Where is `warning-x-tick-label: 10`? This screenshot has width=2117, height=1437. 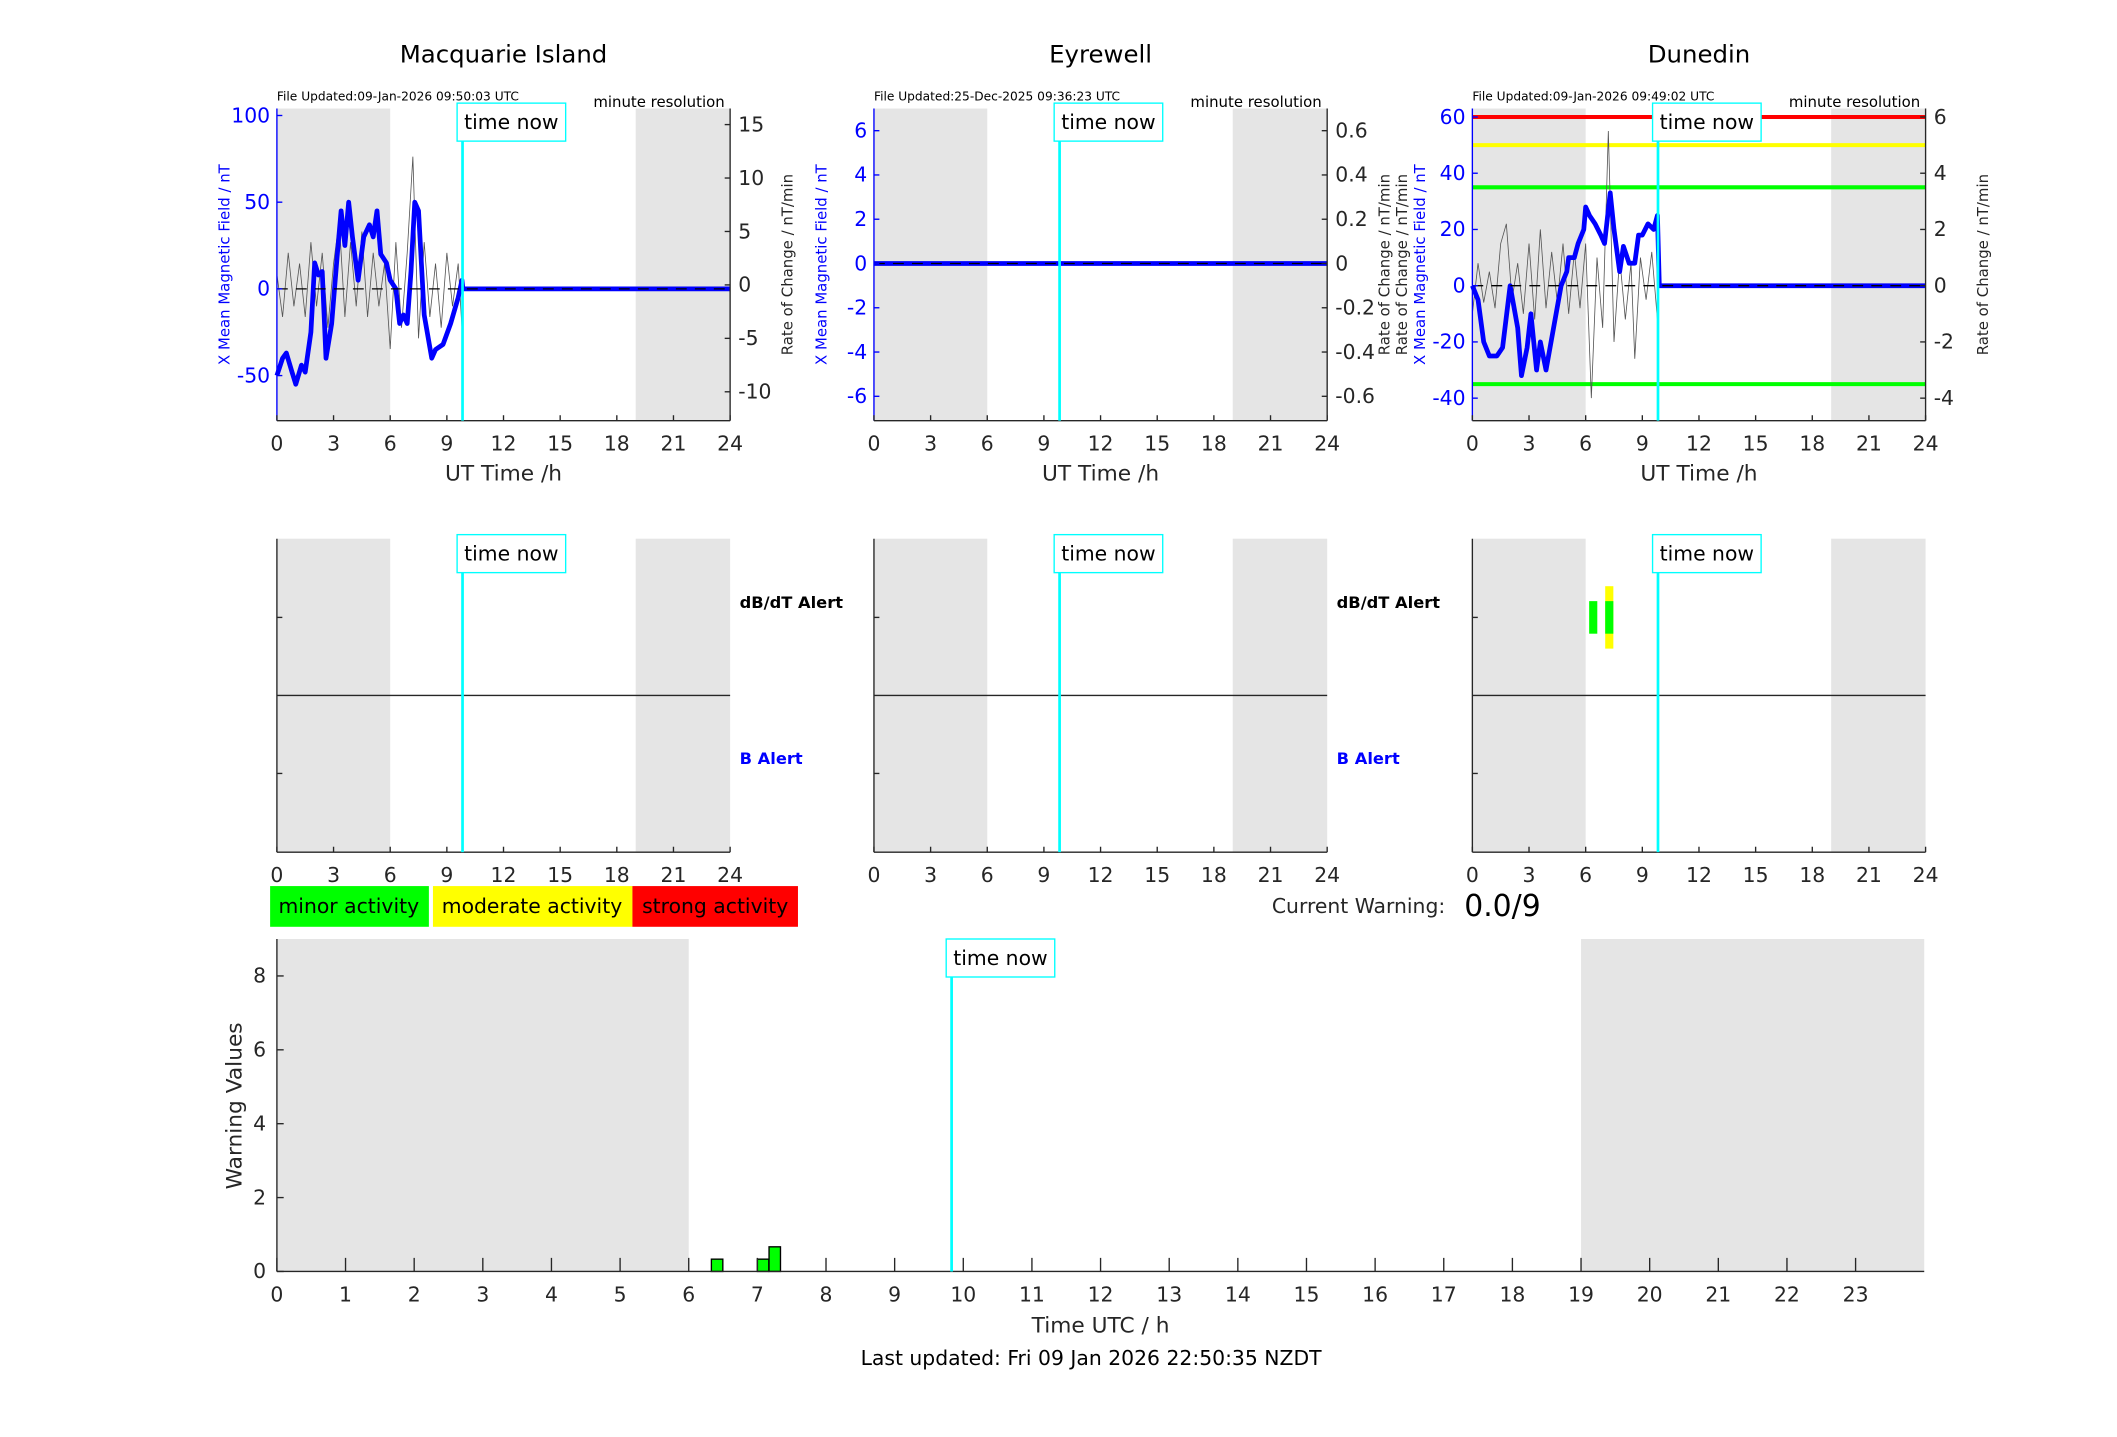
warning-x-tick-label: 10 is located at coordinates (963, 1294).